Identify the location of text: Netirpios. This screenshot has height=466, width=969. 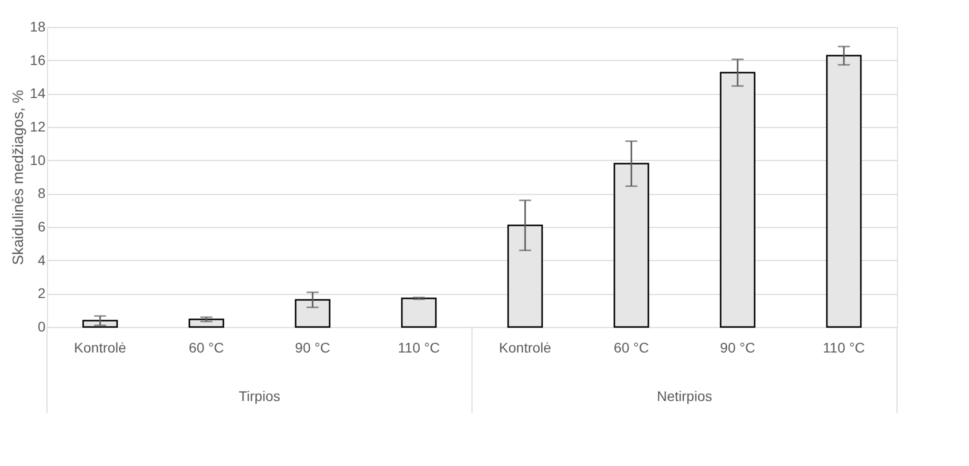
(684, 396).